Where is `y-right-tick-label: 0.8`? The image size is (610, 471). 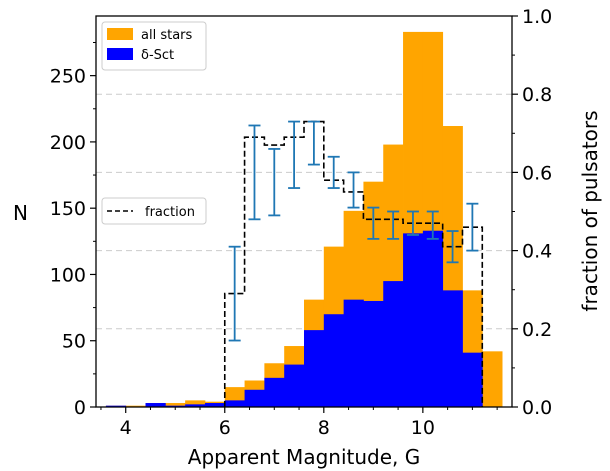 y-right-tick-label: 0.8 is located at coordinates (537, 95).